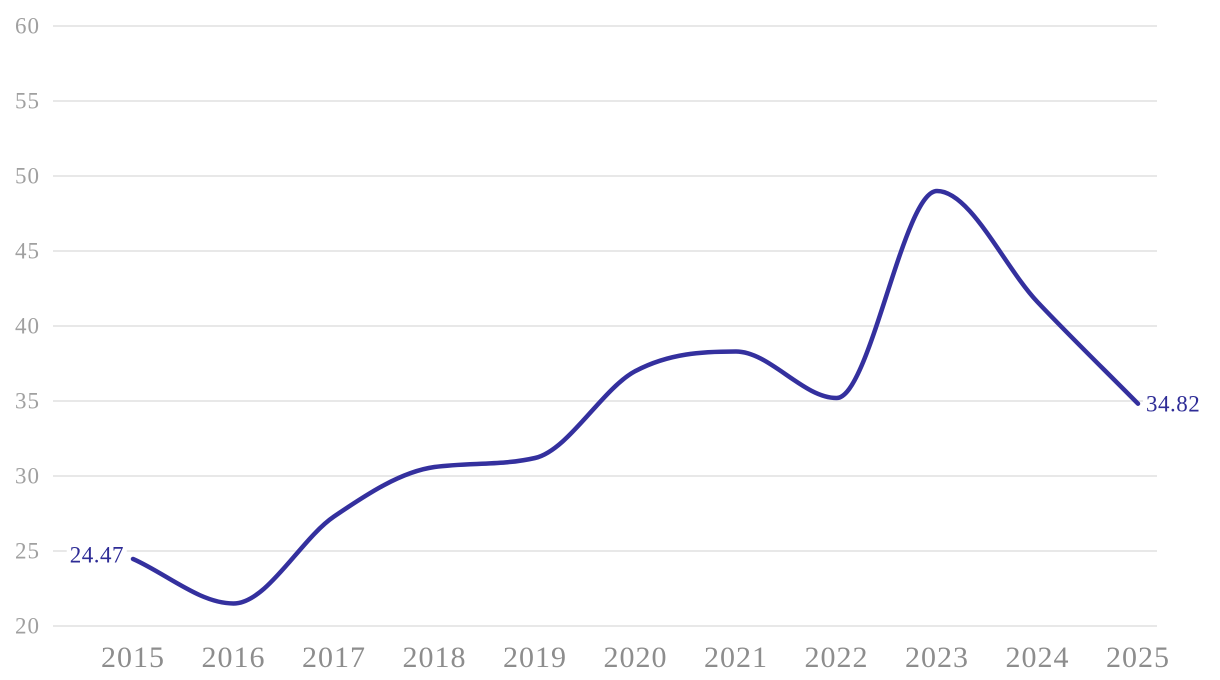  What do you see at coordinates (837, 657) in the screenshot?
I see `x-tick-label: 2022` at bounding box center [837, 657].